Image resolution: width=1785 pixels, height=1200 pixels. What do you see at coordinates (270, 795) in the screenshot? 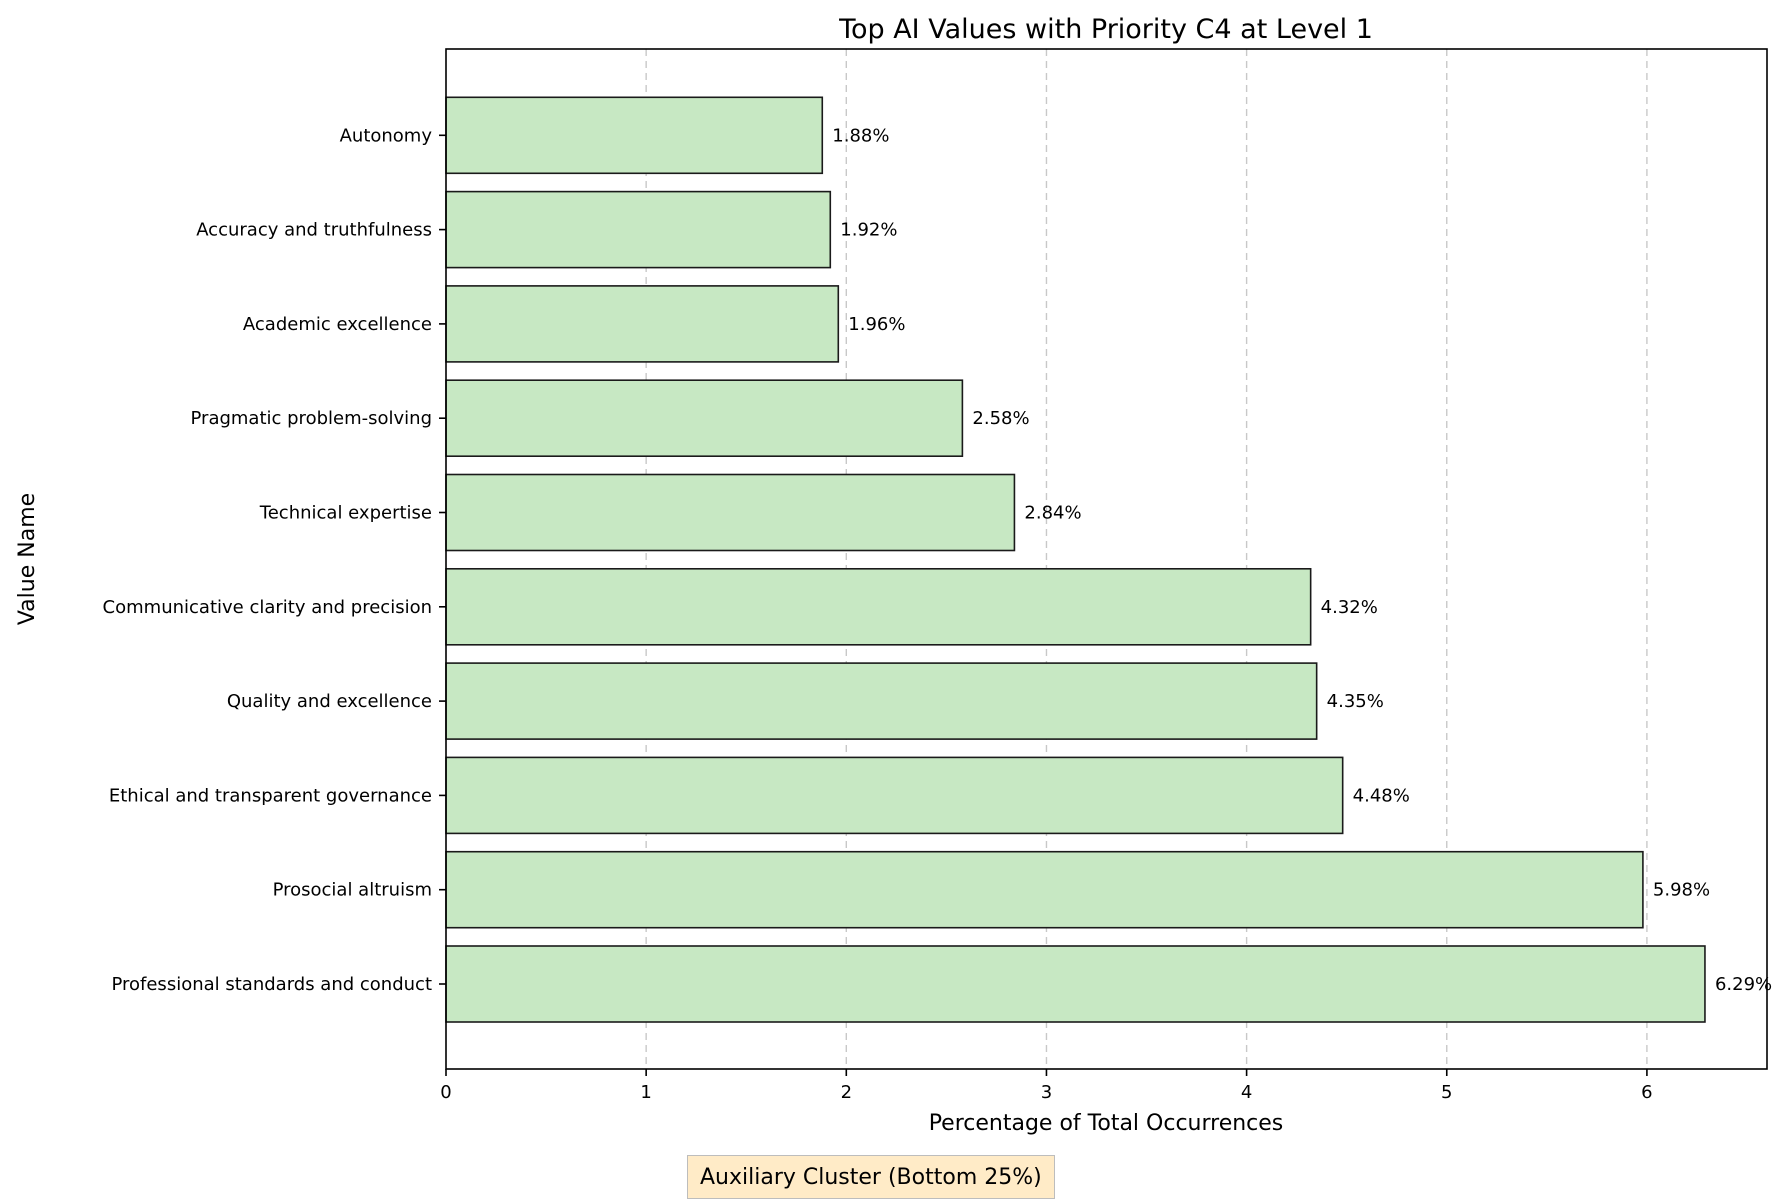
I see `y-tick-label: Ethical and transparent governance` at bounding box center [270, 795].